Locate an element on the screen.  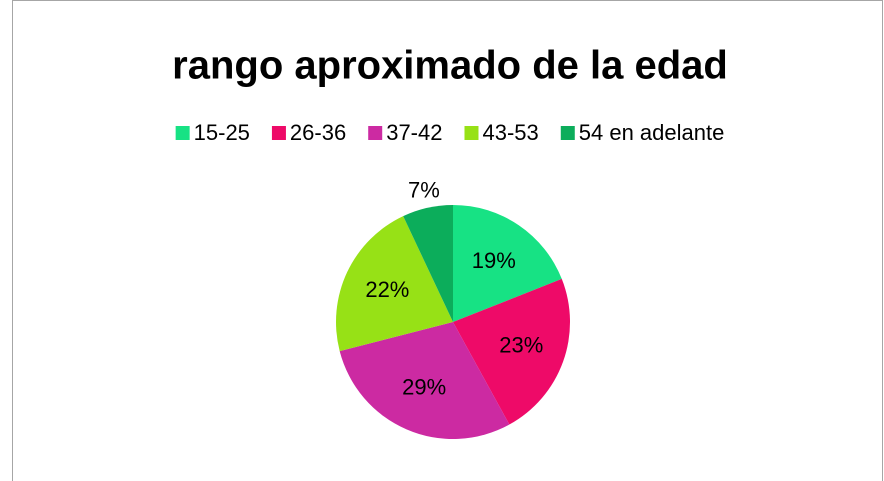
data-label: 23% is located at coordinates (521, 344).